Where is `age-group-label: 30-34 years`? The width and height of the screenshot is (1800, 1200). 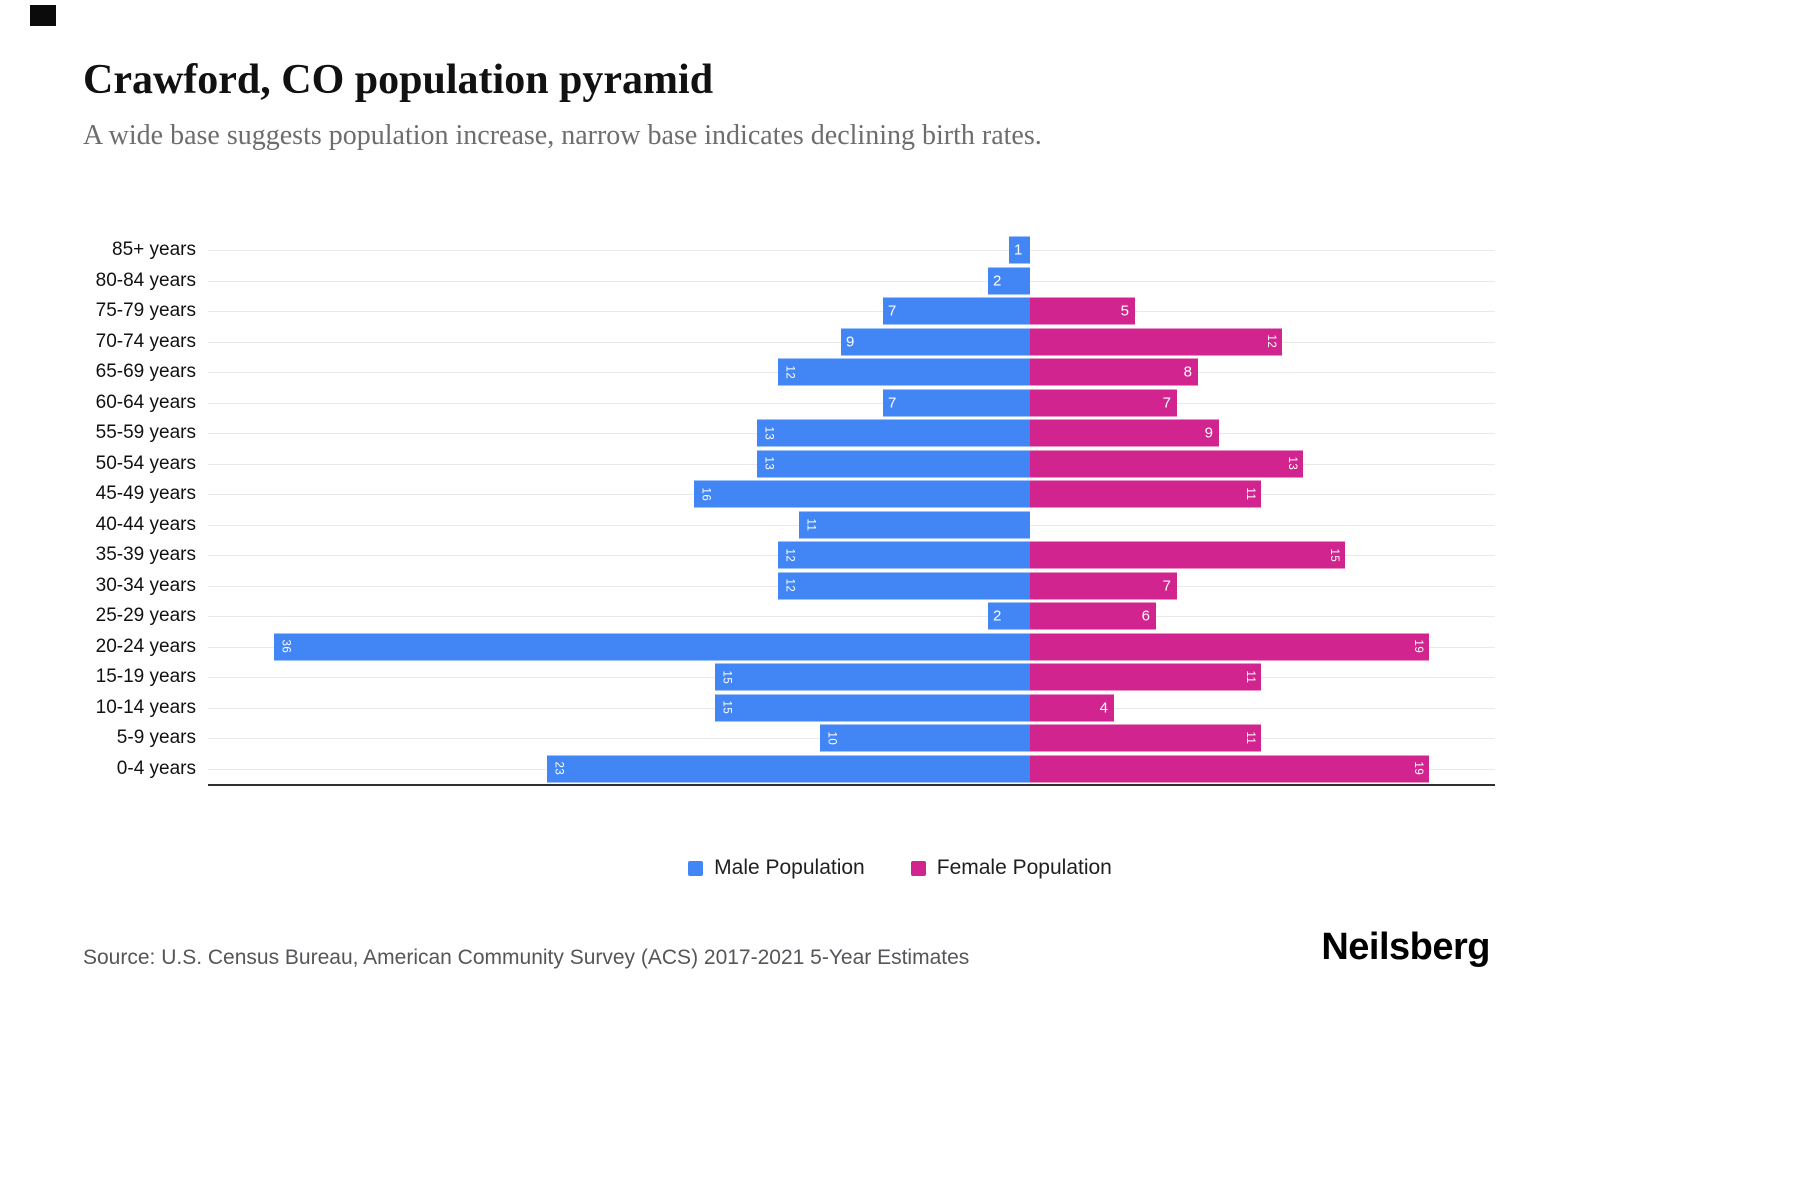 age-group-label: 30-34 years is located at coordinates (145, 585).